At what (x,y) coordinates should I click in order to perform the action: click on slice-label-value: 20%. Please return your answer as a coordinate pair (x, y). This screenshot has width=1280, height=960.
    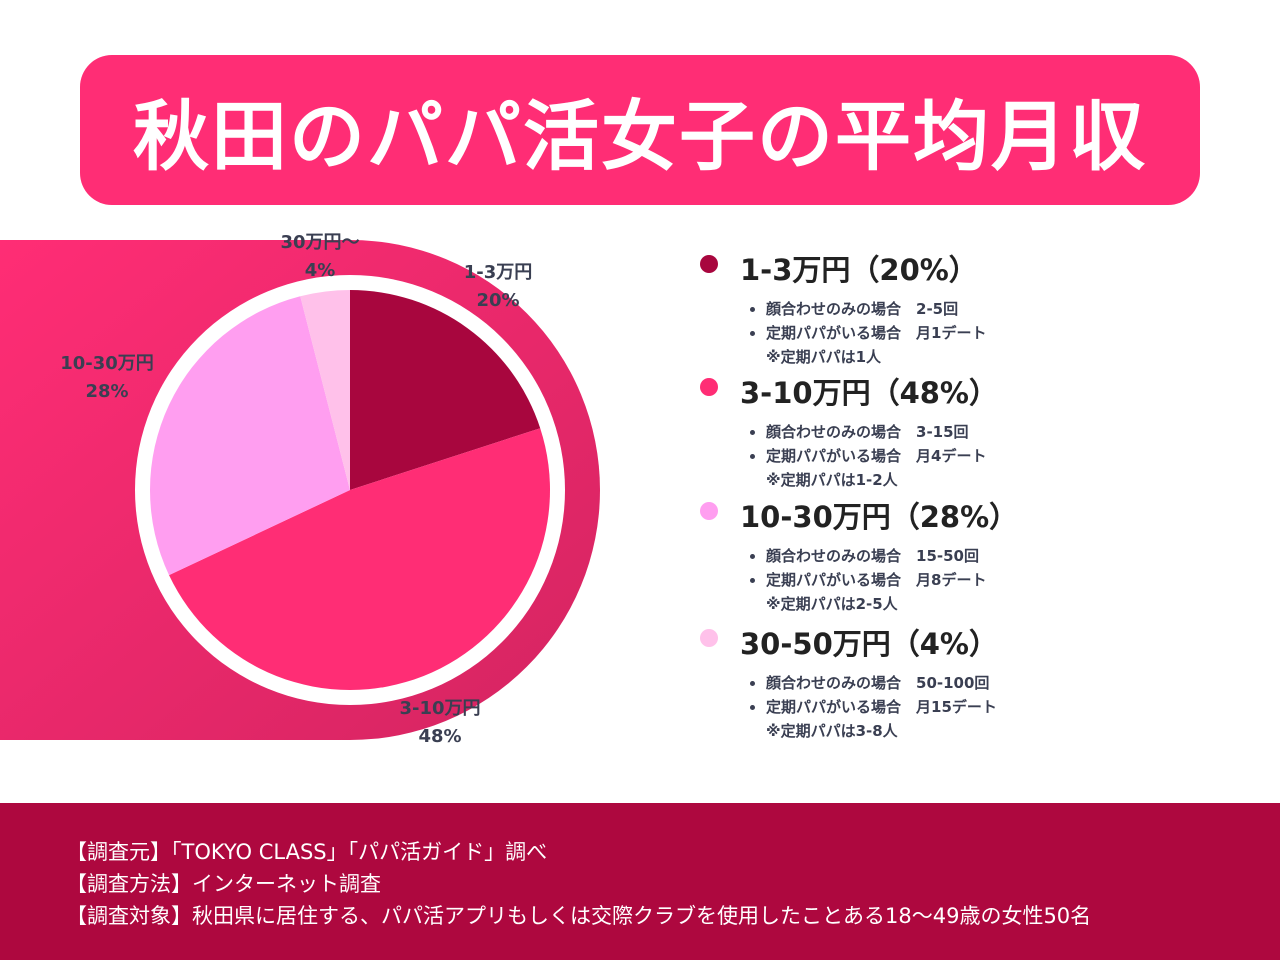
    Looking at the image, I should click on (498, 300).